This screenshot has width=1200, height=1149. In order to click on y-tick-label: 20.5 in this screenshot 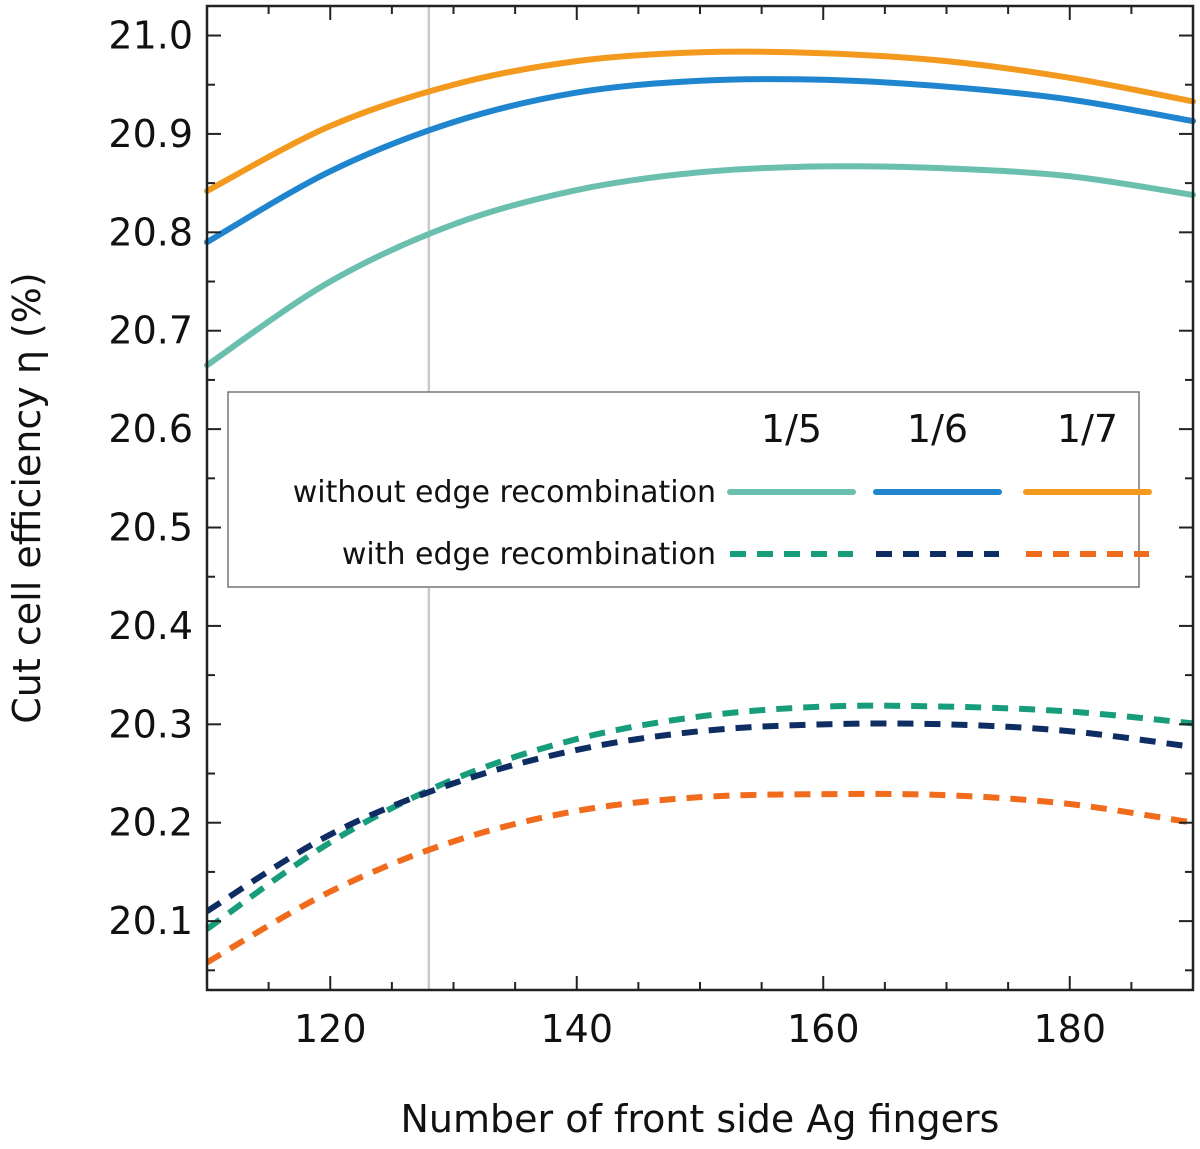, I will do `click(150, 528)`.